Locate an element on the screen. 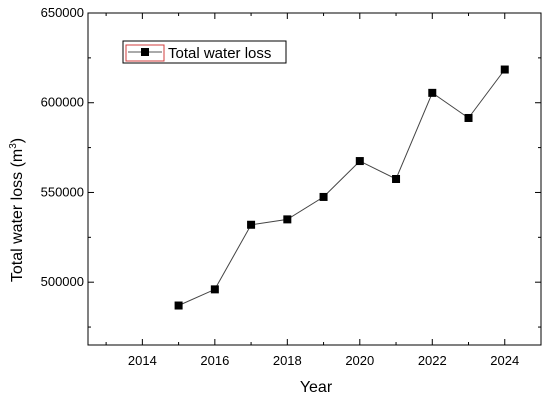  legend: Total water loss is located at coordinates (204, 52).